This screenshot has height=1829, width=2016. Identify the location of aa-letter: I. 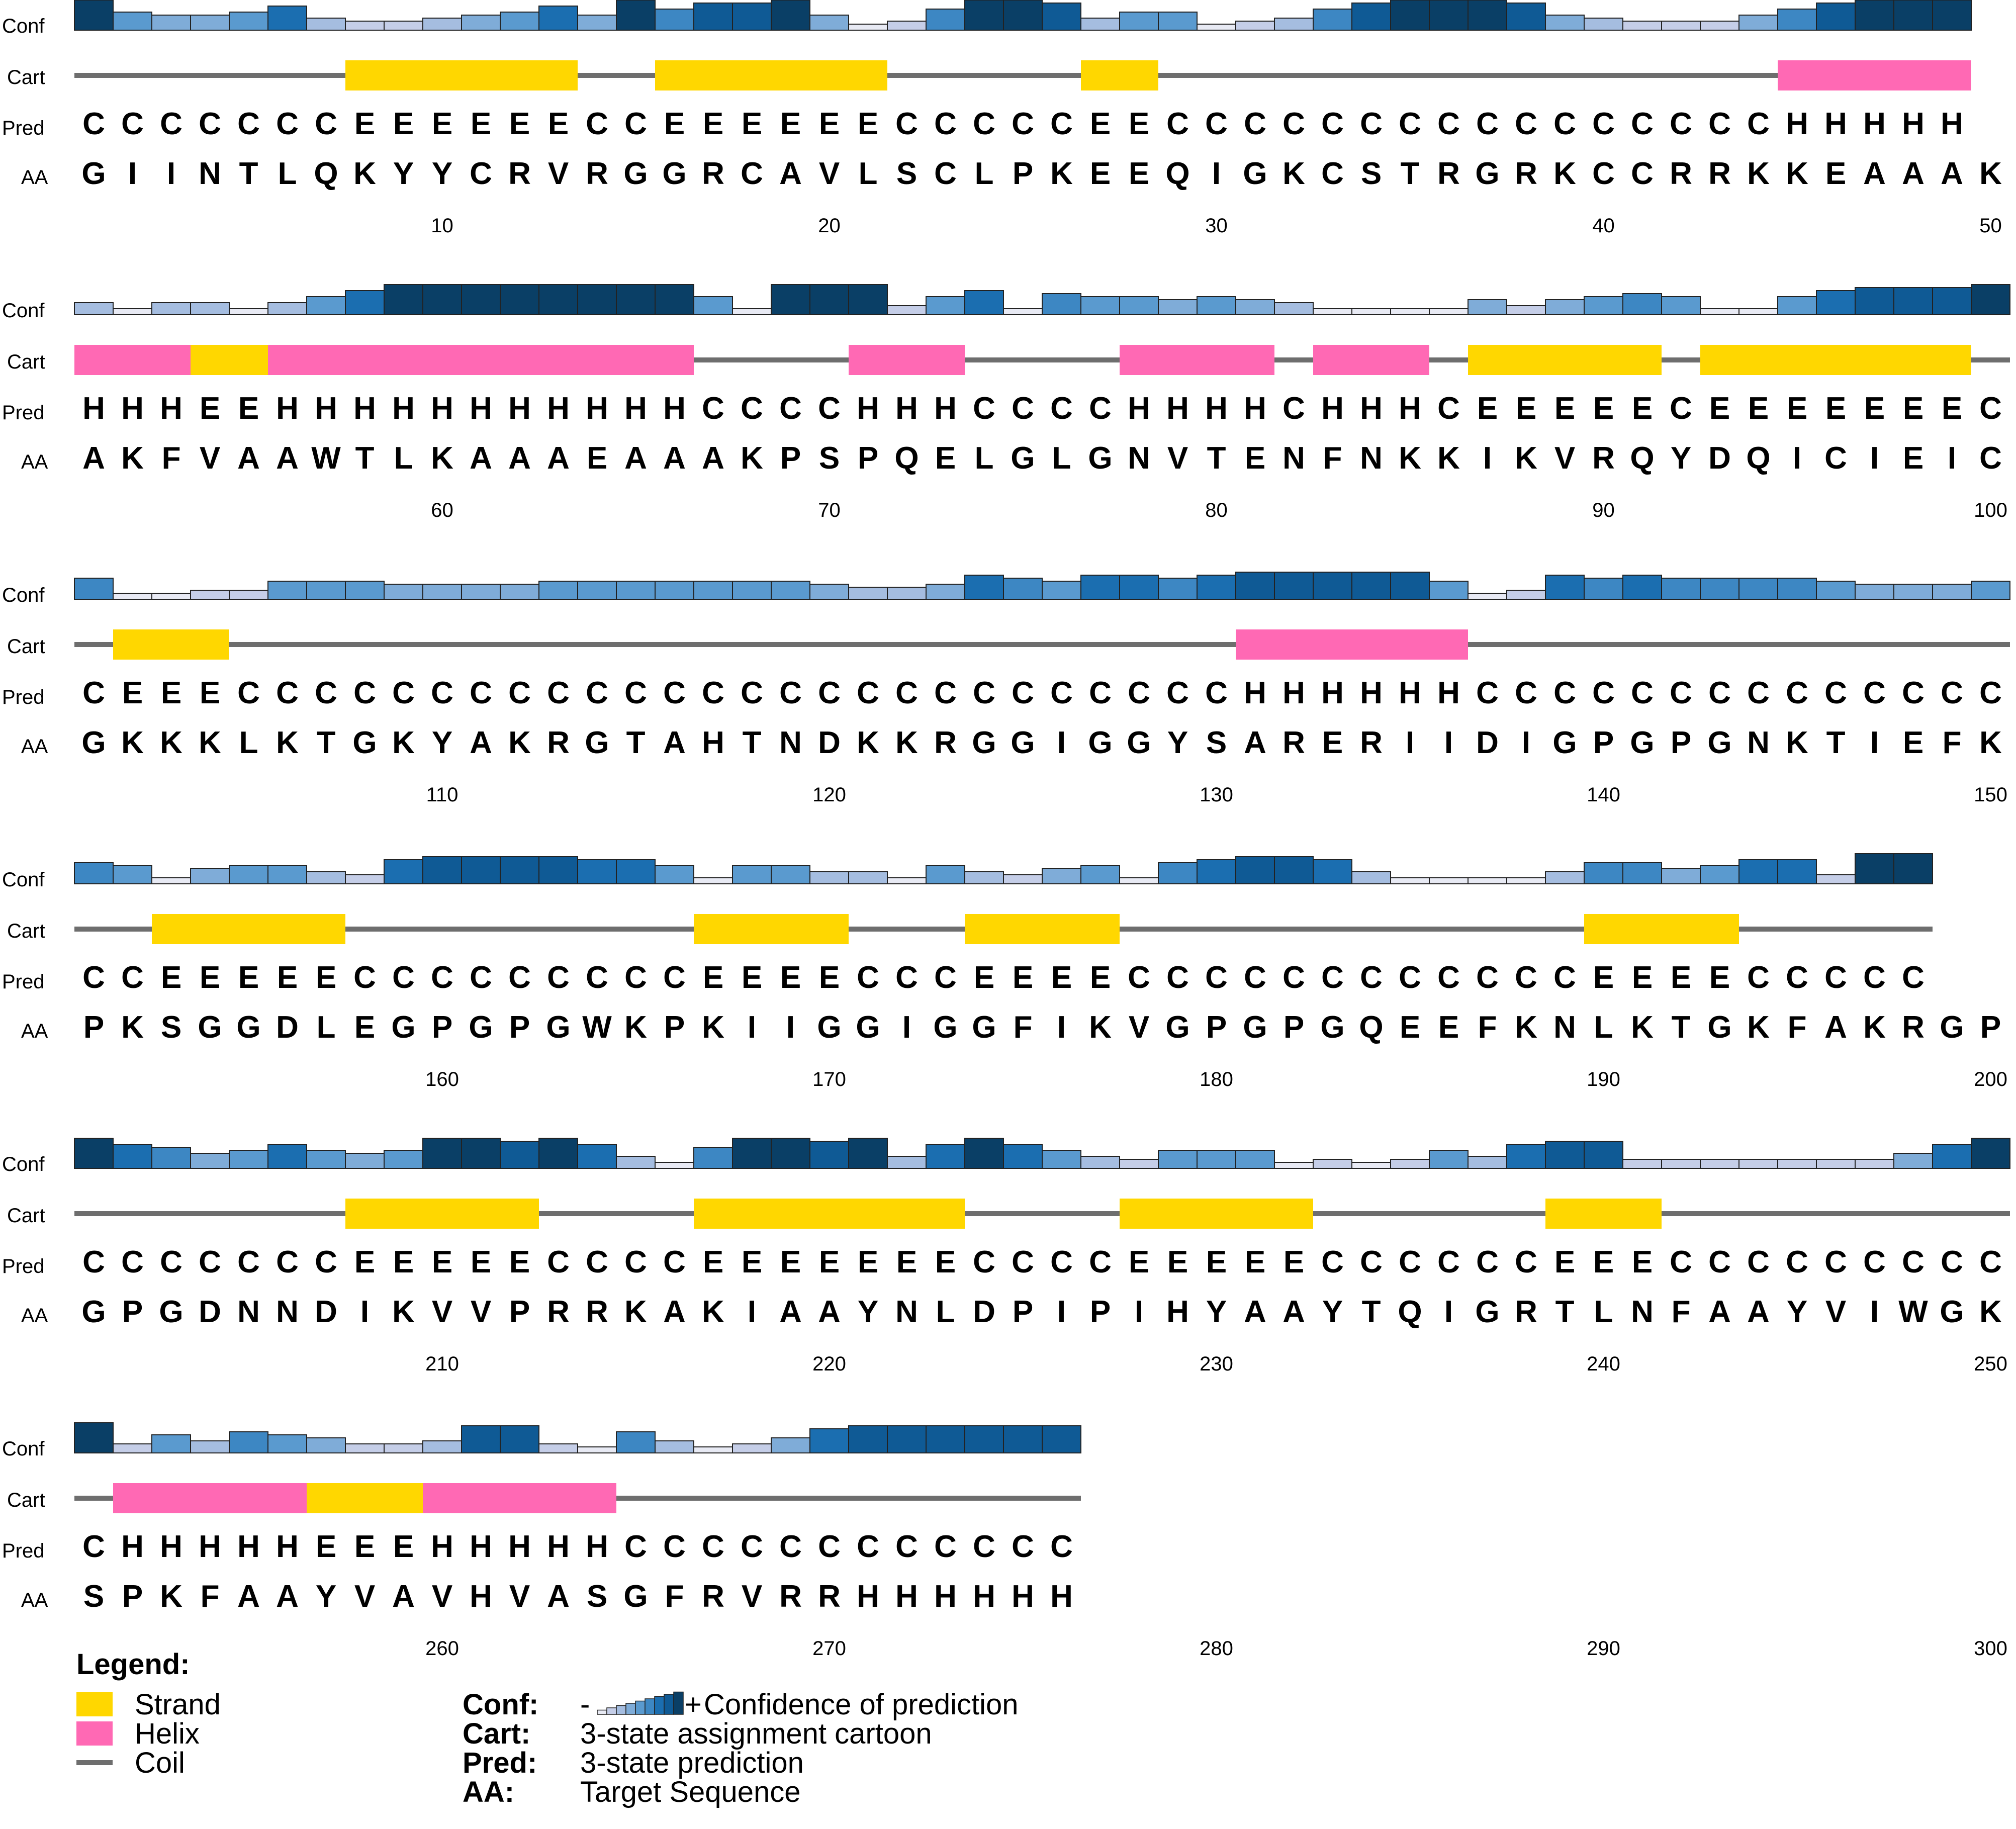
(1448, 742).